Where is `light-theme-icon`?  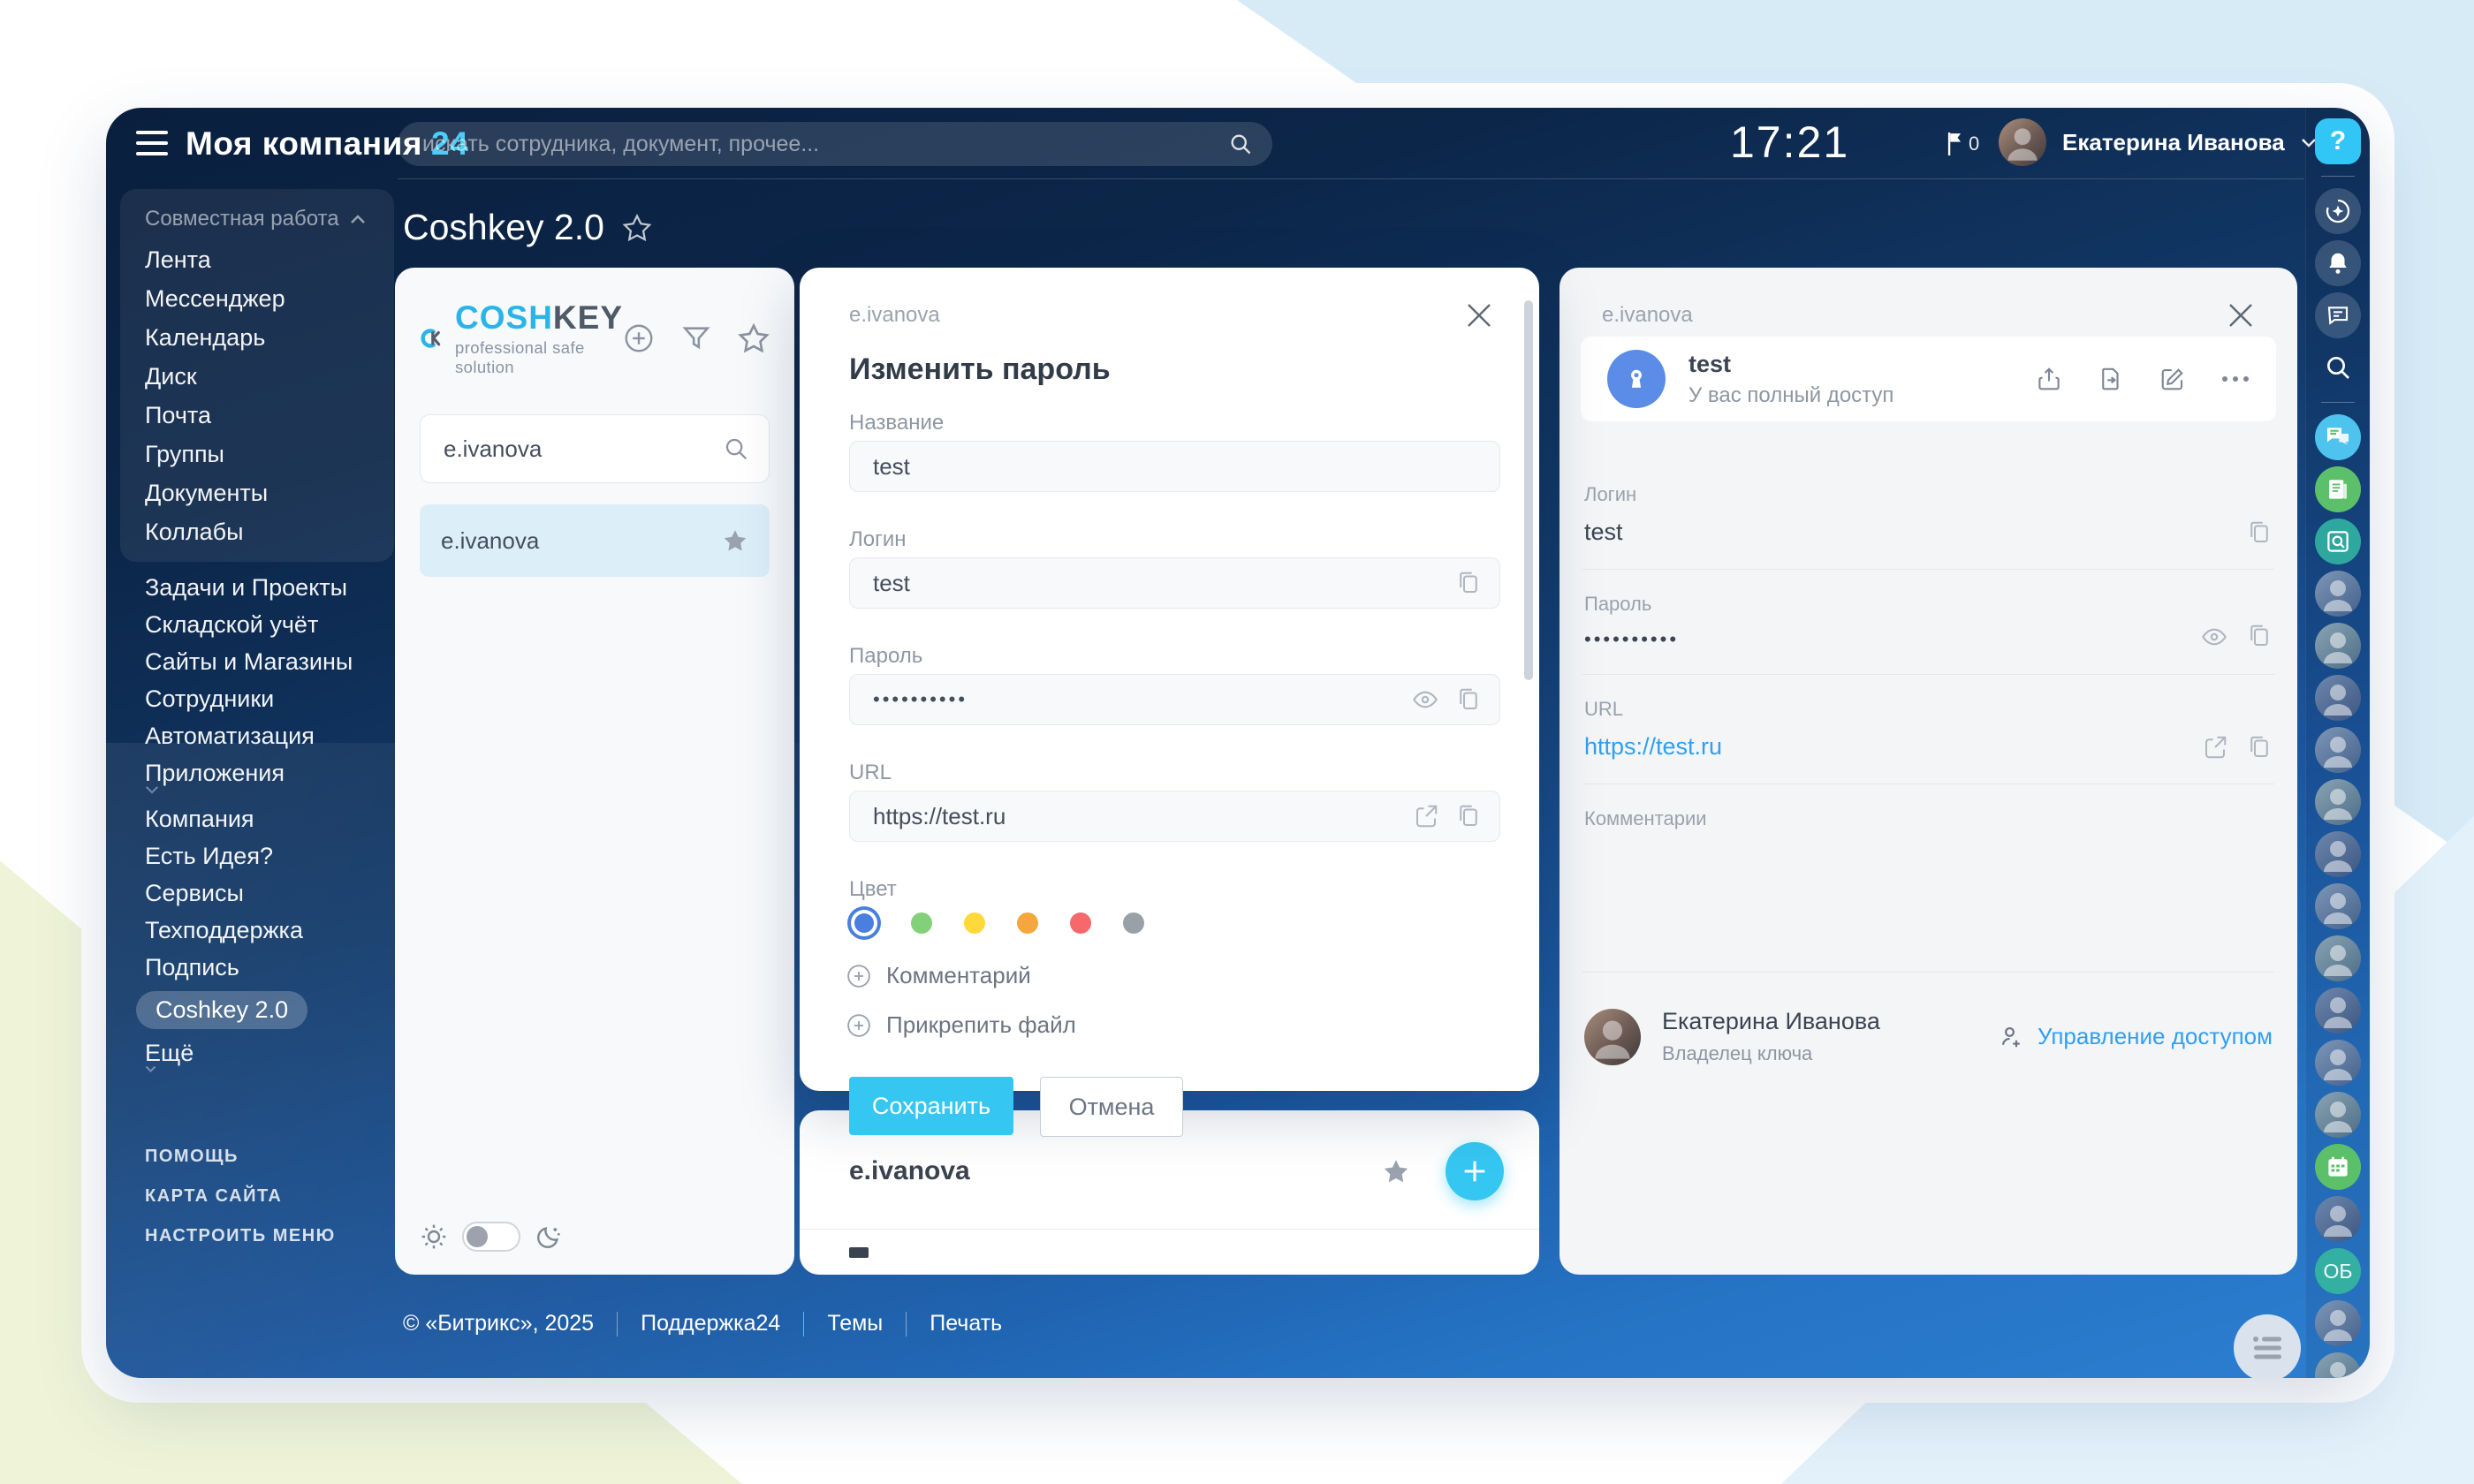 light-theme-icon is located at coordinates (434, 1237).